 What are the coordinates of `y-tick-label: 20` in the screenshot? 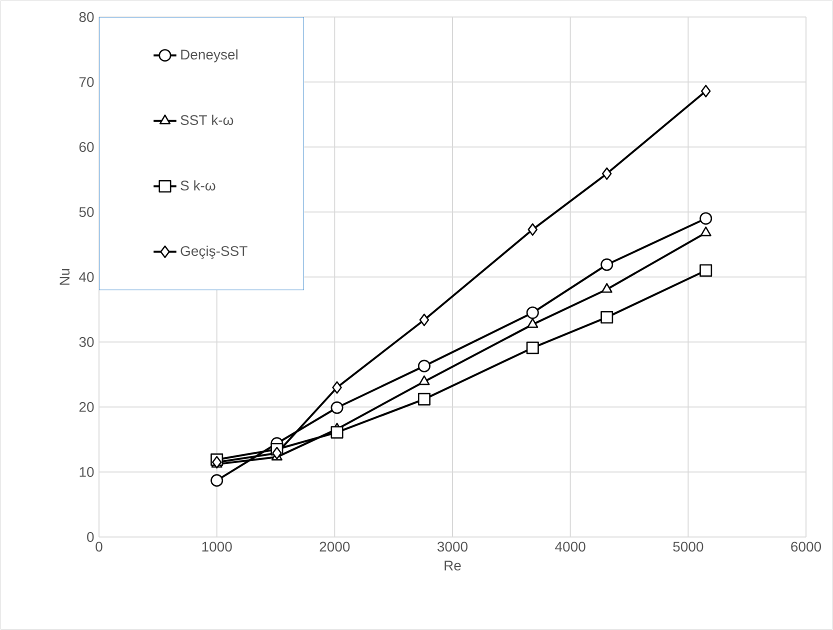 It's located at (86, 407).